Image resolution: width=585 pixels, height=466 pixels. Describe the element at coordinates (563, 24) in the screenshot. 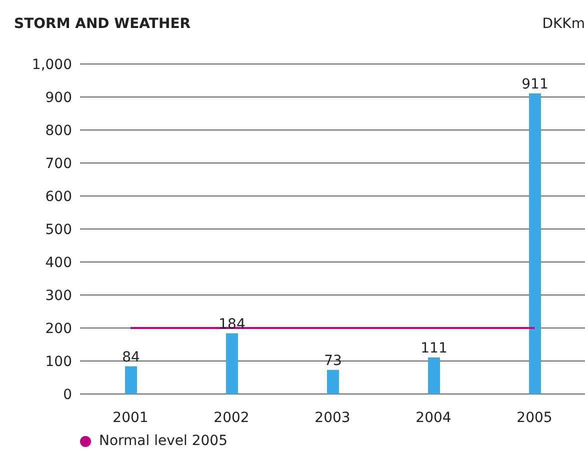

I see `y-axis-title: DKKm` at that location.